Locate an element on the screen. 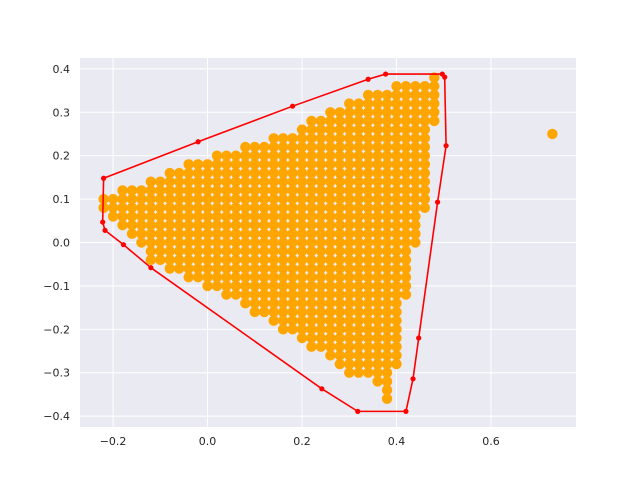 The height and width of the screenshot is (480, 640). y-tick-label: 0.1 is located at coordinates (62, 199).